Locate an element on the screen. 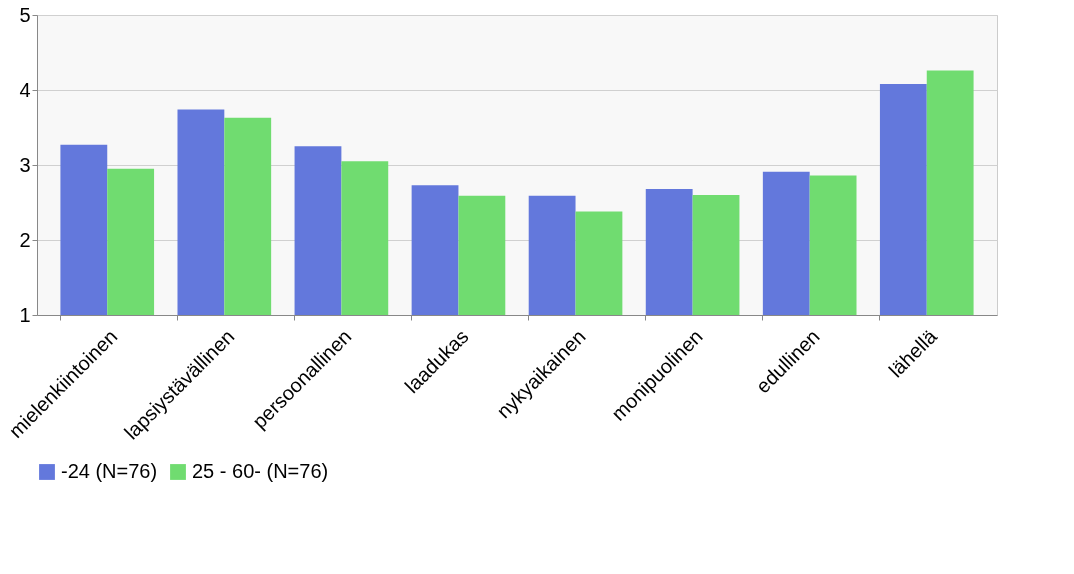 This screenshot has height=574, width=1074. y-tick-label: 4 is located at coordinates (25, 89).